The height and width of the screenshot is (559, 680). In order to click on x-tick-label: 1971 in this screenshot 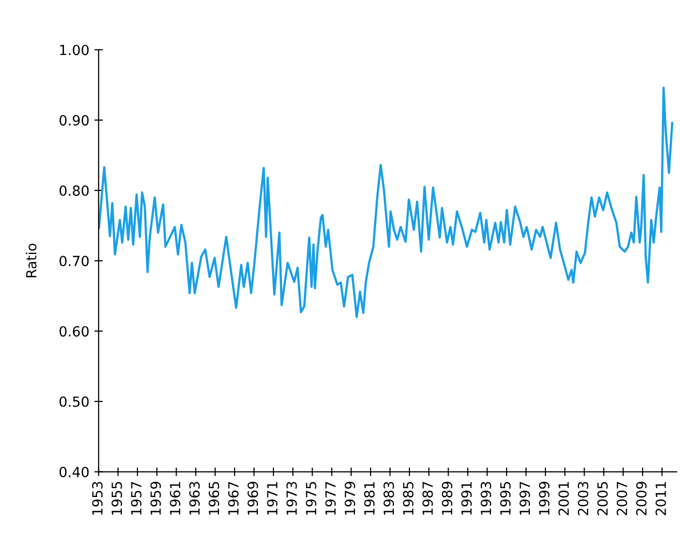, I will do `click(272, 498)`.